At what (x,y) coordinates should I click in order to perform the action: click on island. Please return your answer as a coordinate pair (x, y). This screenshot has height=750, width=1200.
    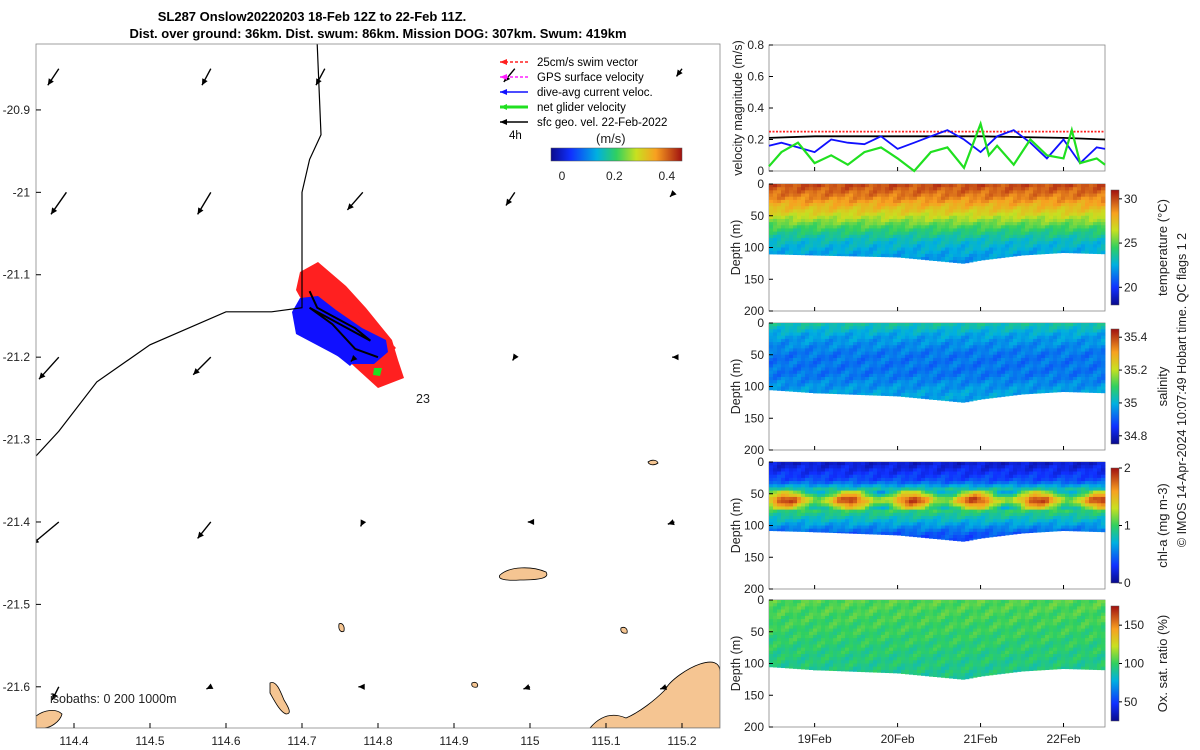
    Looking at the image, I should click on (475, 684).